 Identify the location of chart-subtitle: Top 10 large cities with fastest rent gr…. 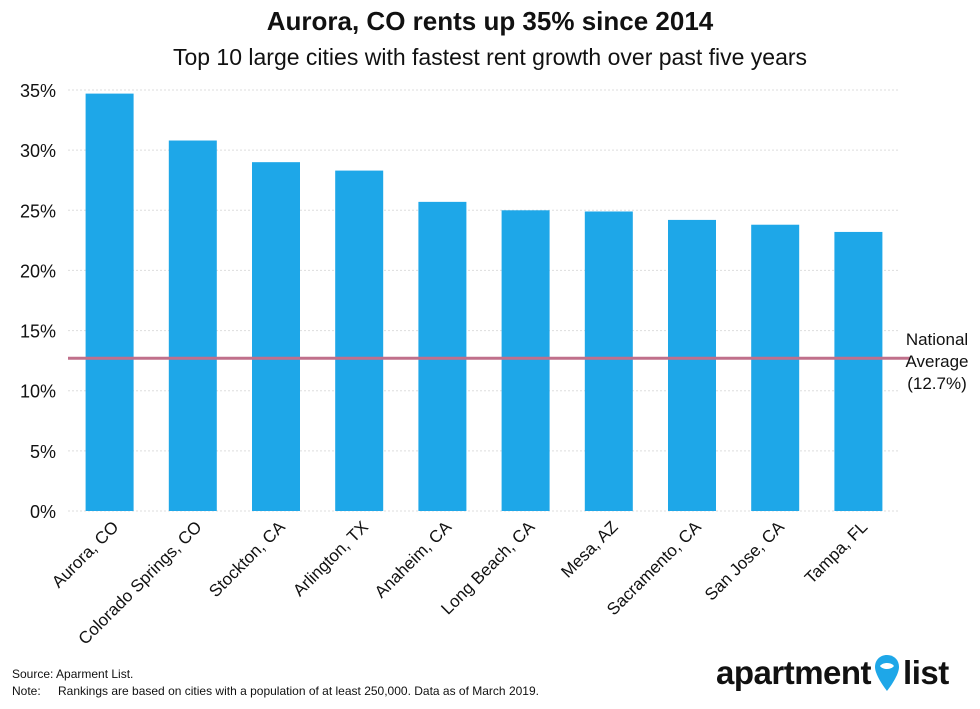
(490, 57).